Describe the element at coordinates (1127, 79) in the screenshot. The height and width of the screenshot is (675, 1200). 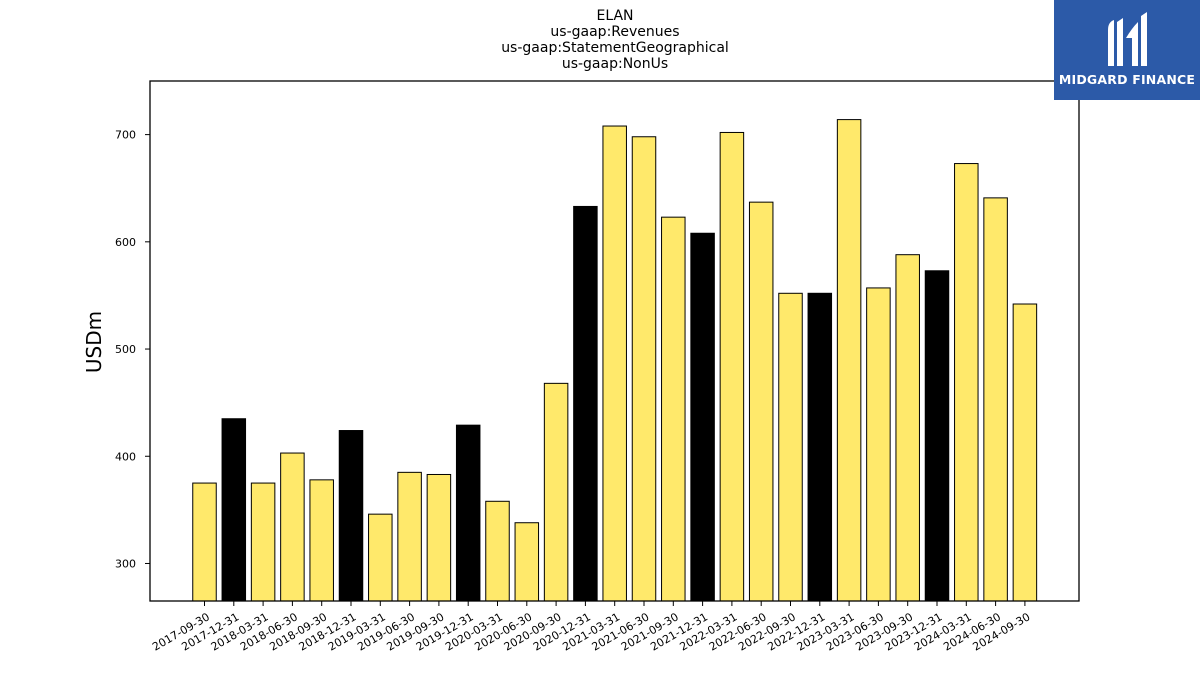
I see `logo-text: MIDGARD FINANCE` at that location.